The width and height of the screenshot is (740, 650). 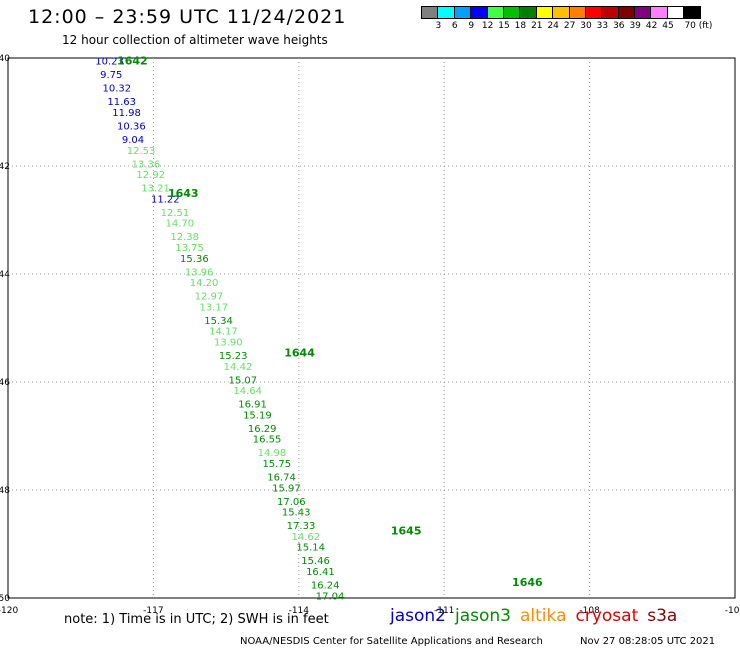 I want to click on generated-timestamp: Nov 27 08:28:05 UTC 2021, so click(x=648, y=641).